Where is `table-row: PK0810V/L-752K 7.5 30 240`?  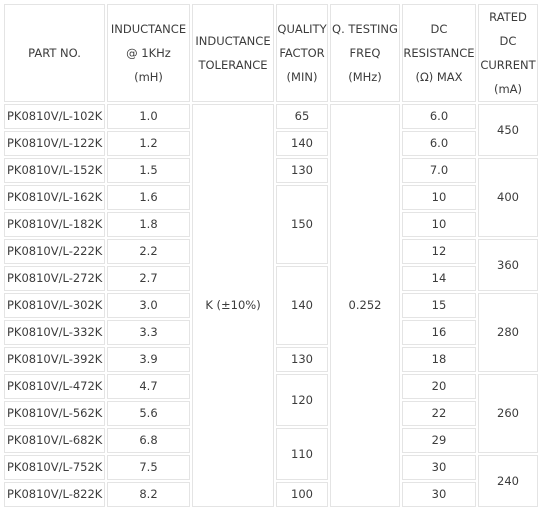 table-row: PK0810V/L-752K 7.5 30 240 is located at coordinates (271, 481).